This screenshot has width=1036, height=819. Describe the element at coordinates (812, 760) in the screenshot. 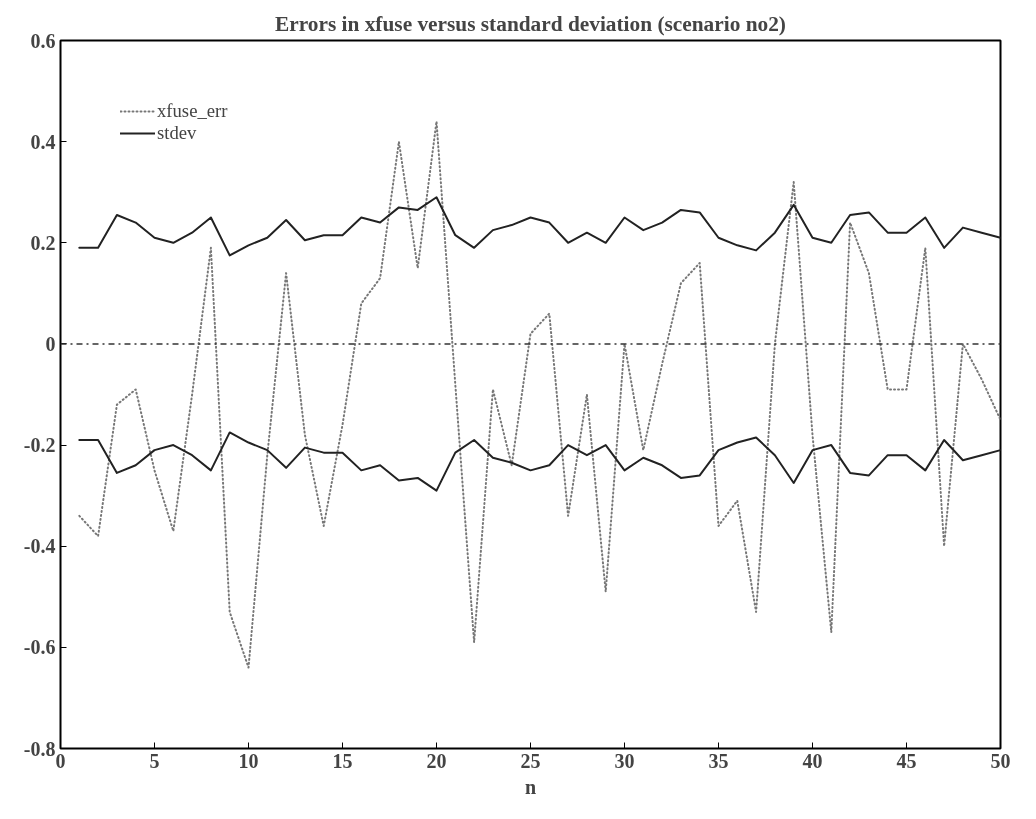

I see `x-tick-label: 40` at that location.